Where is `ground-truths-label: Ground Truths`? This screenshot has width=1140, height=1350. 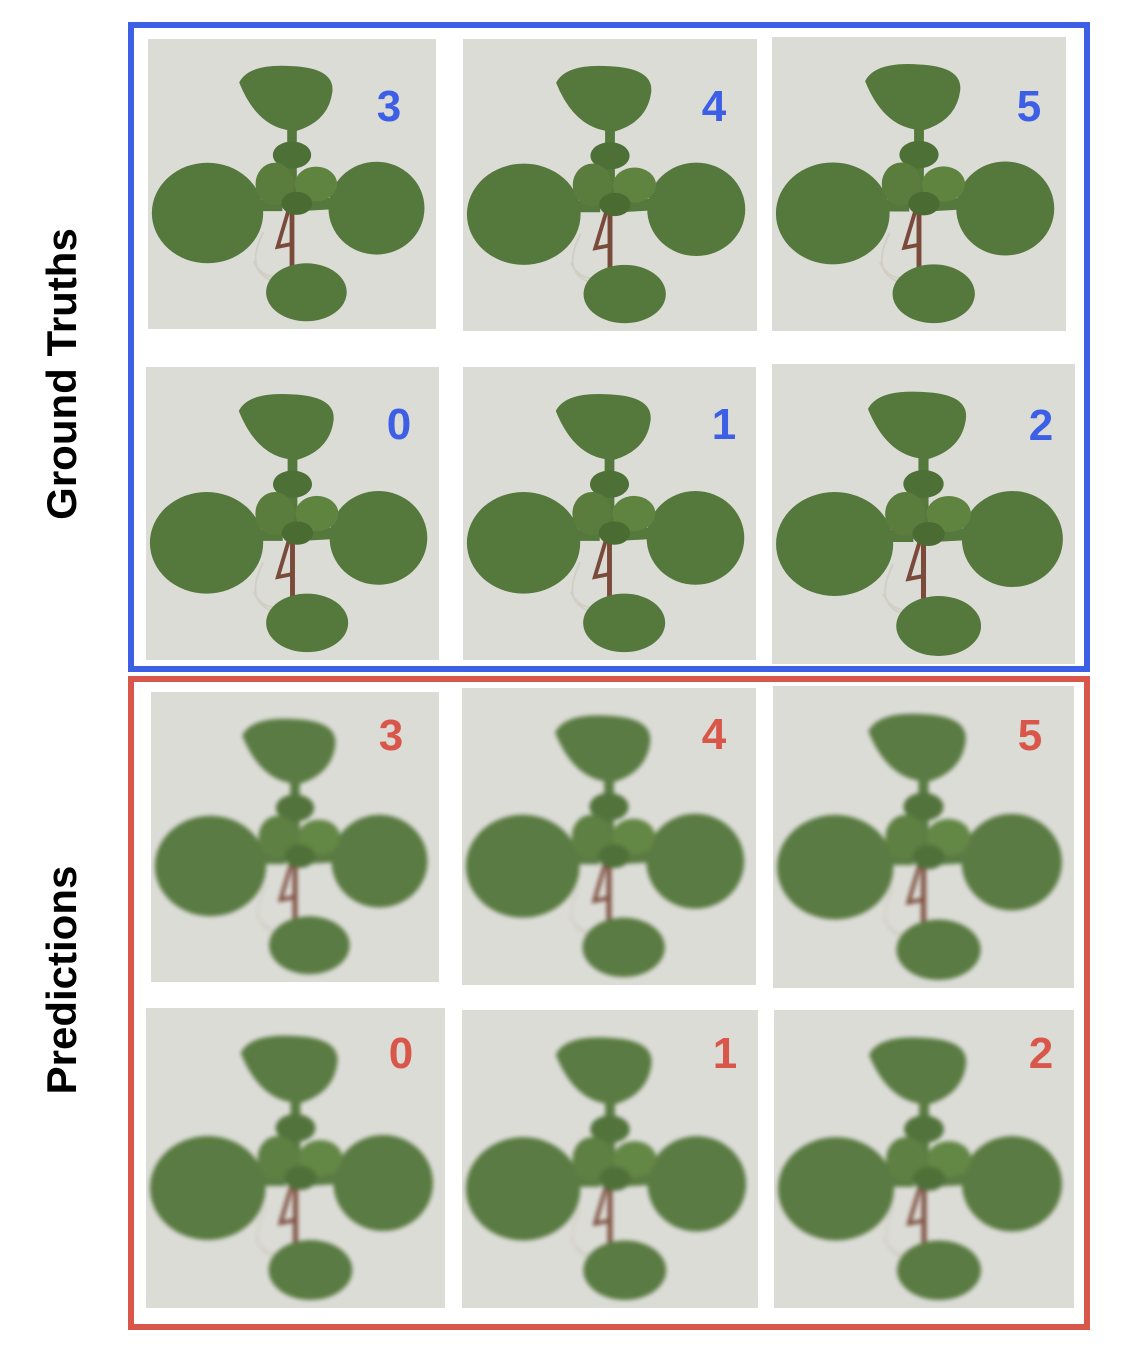
ground-truths-label: Ground Truths is located at coordinates (61, 374).